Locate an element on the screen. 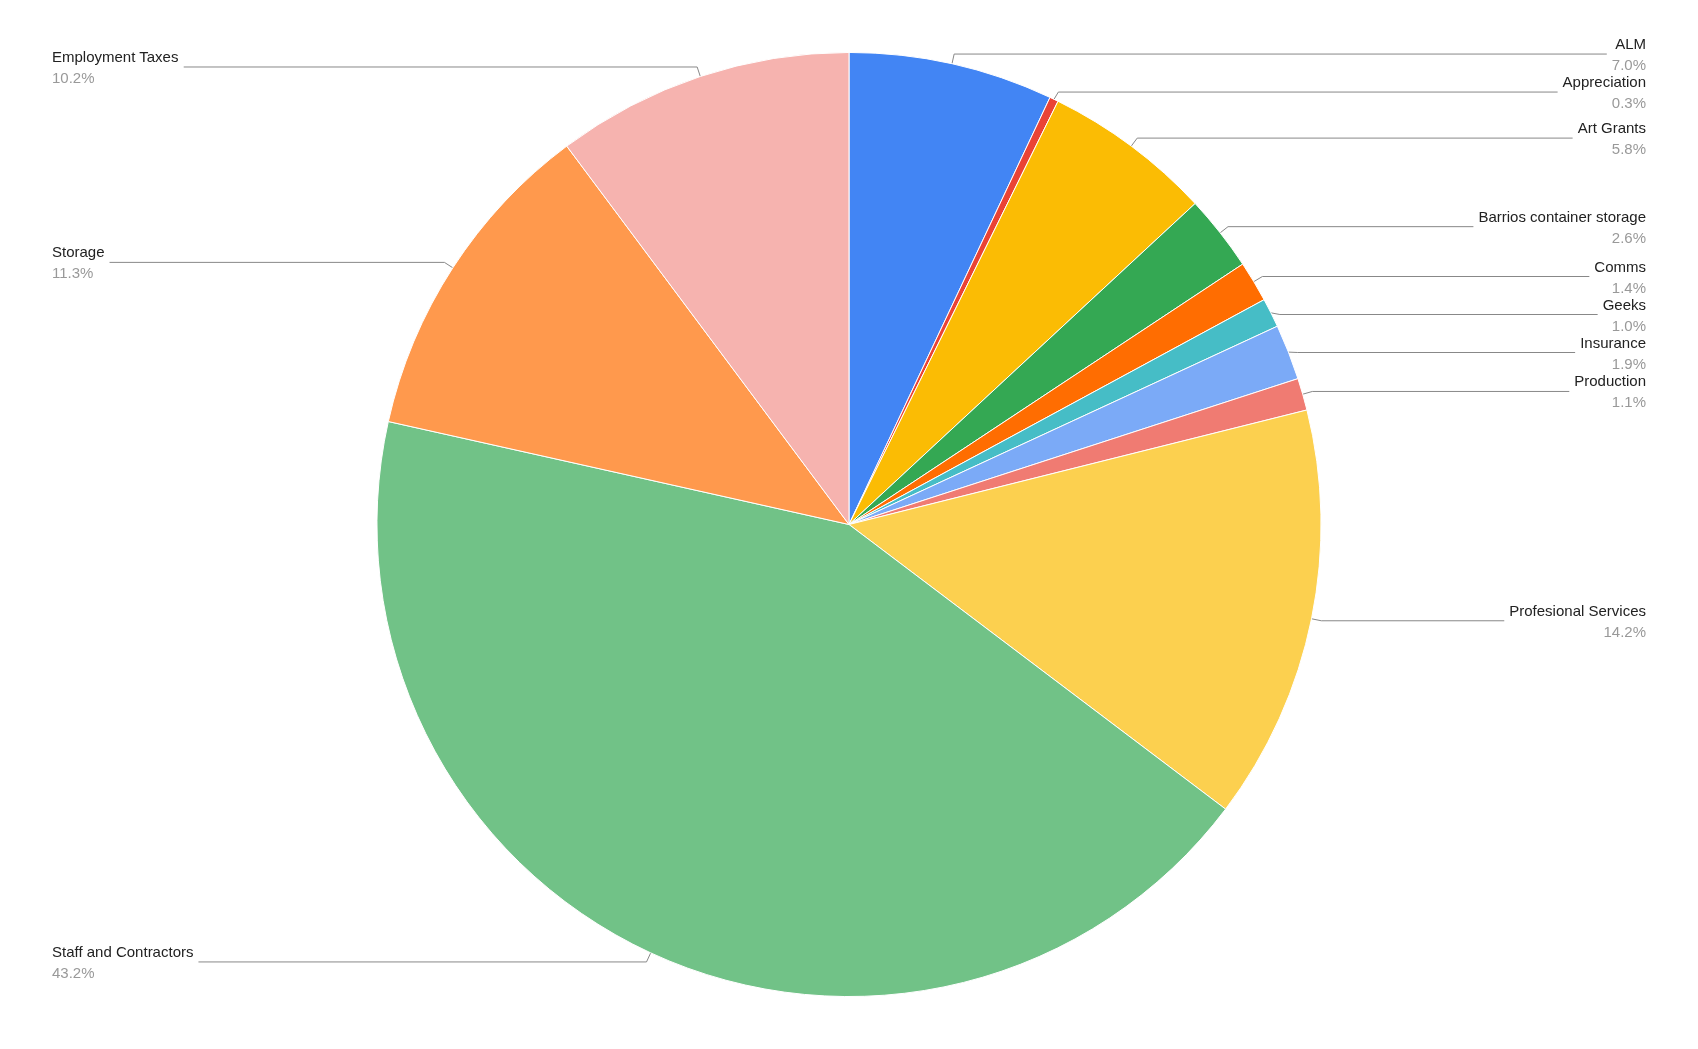 This screenshot has height=1049, width=1698. data-label: 10.2% is located at coordinates (73, 77).